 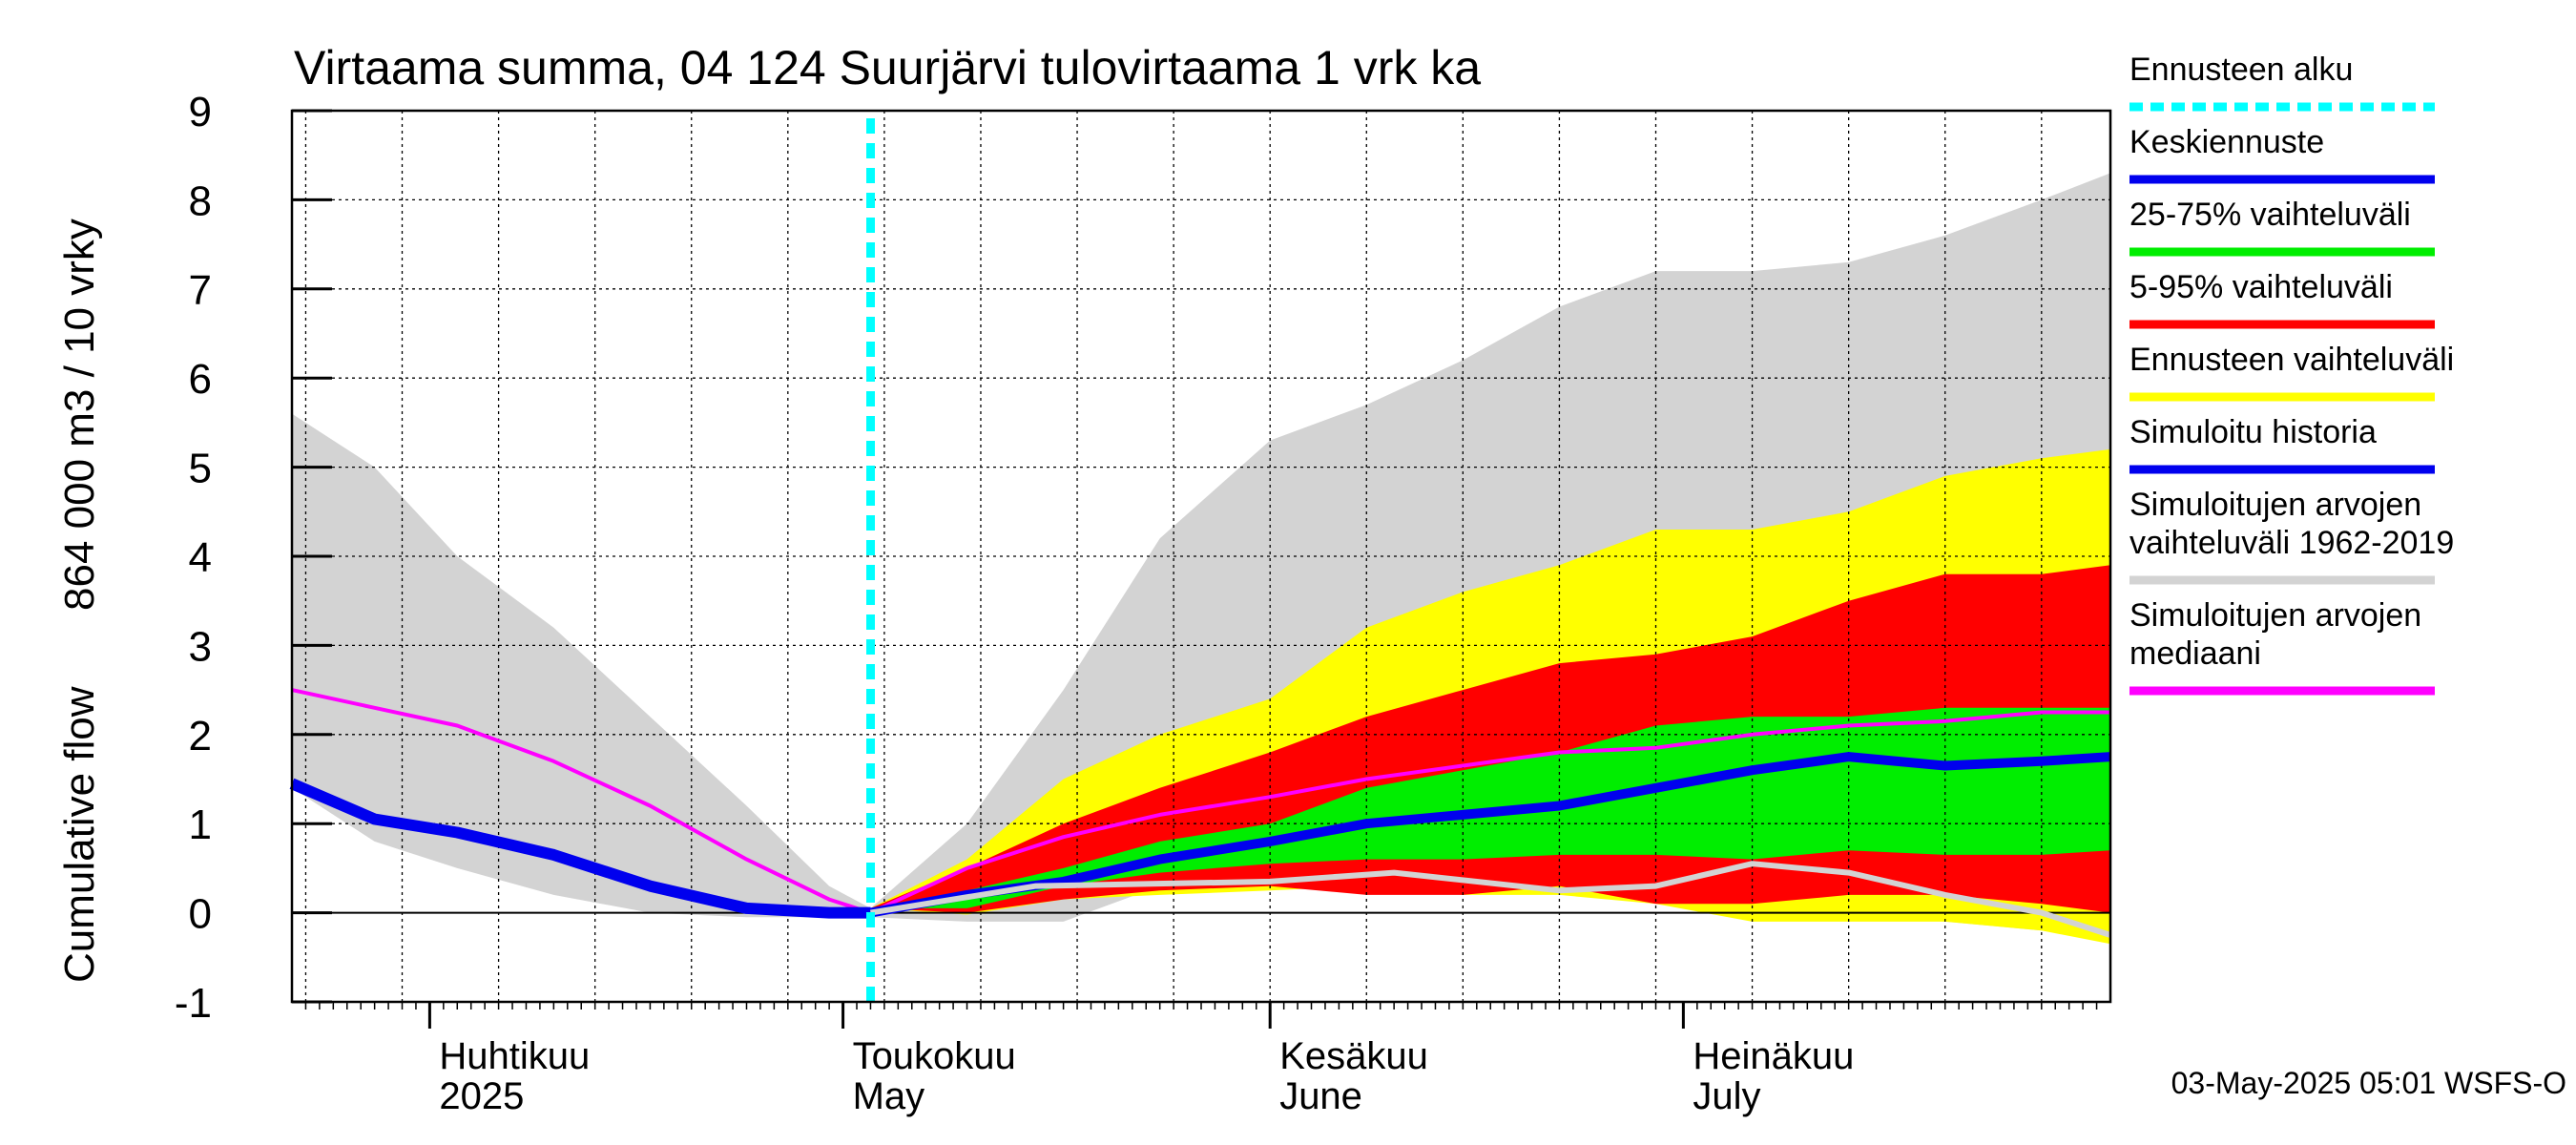 What do you see at coordinates (1773, 1056) in the screenshot?
I see `x-month-label-fi: Heinäkuu` at bounding box center [1773, 1056].